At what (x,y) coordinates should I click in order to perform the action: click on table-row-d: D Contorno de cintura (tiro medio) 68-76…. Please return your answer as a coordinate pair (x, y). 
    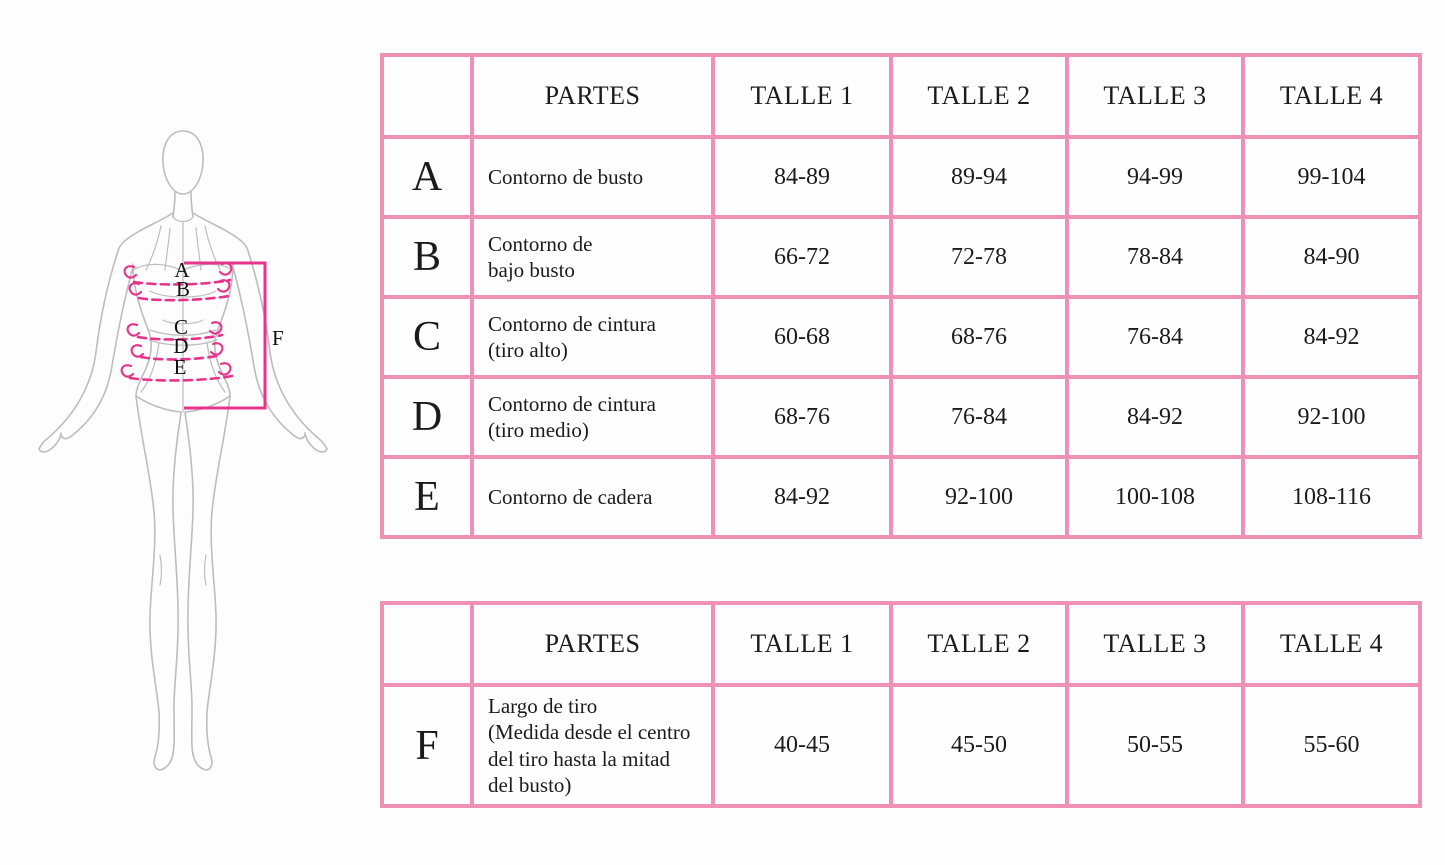
    Looking at the image, I should click on (901, 417).